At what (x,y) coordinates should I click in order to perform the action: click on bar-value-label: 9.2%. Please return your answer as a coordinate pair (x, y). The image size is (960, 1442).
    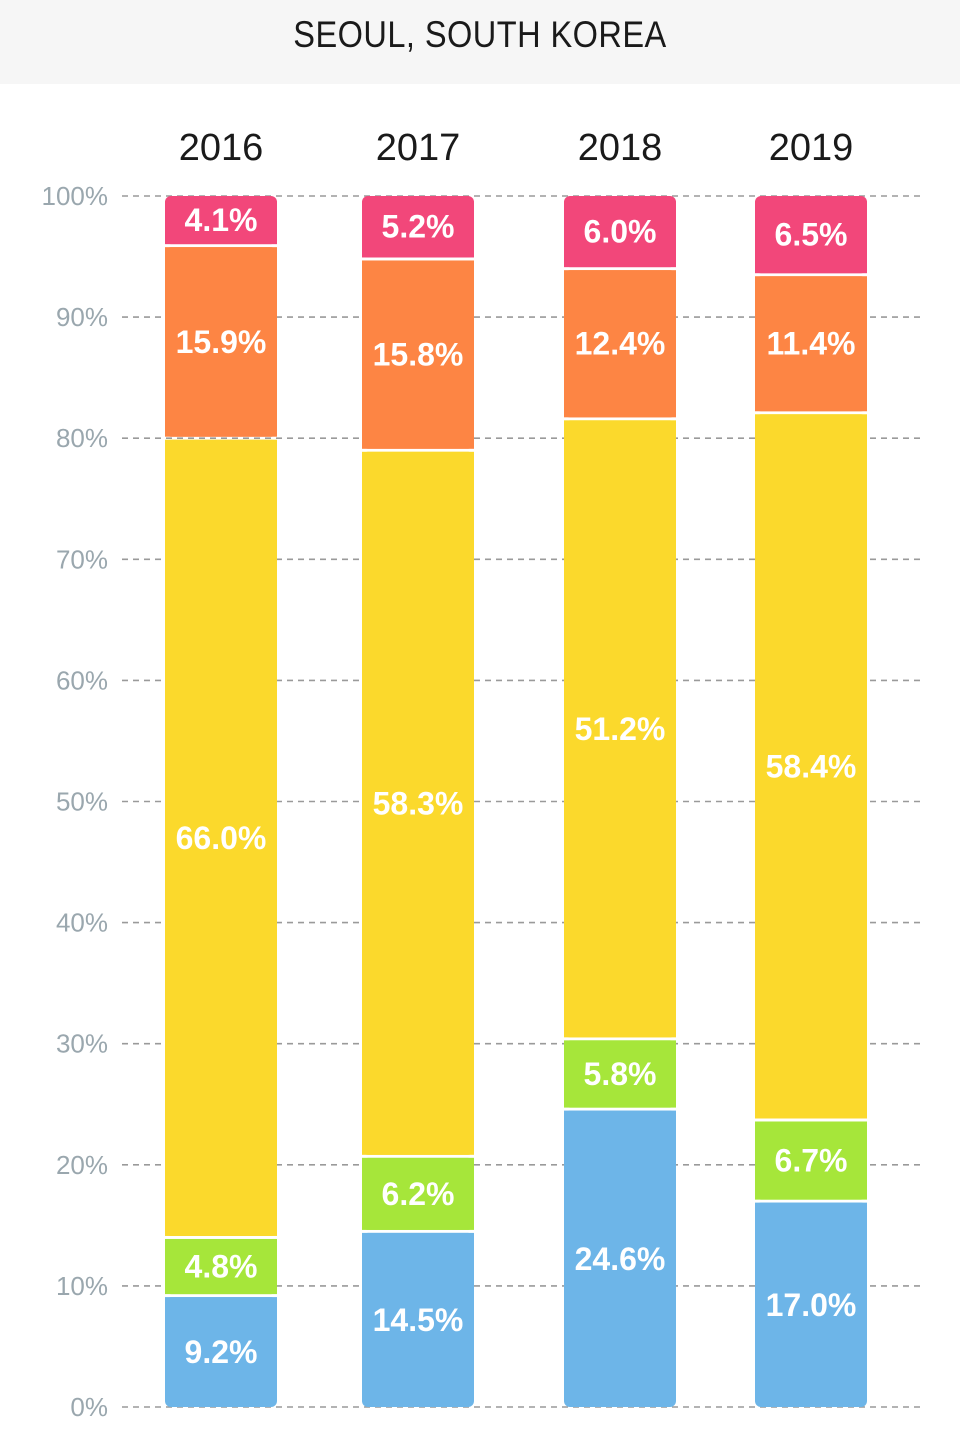
    Looking at the image, I should click on (221, 1352).